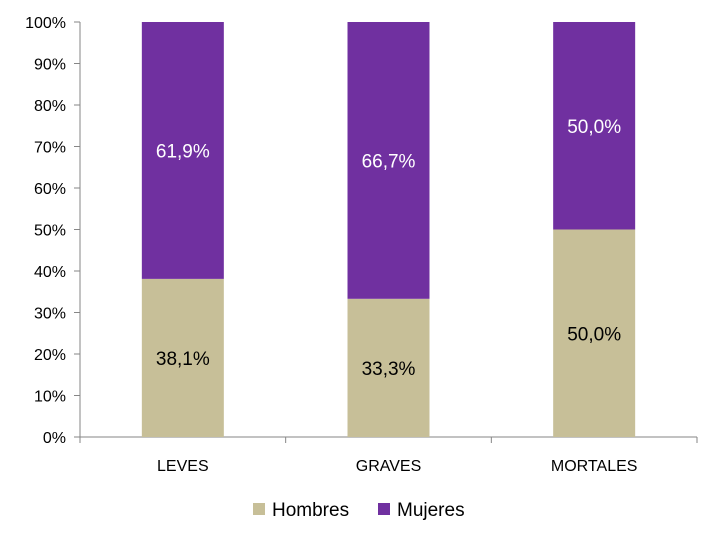  What do you see at coordinates (389, 466) in the screenshot?
I see `x-category-label: GRAVES` at bounding box center [389, 466].